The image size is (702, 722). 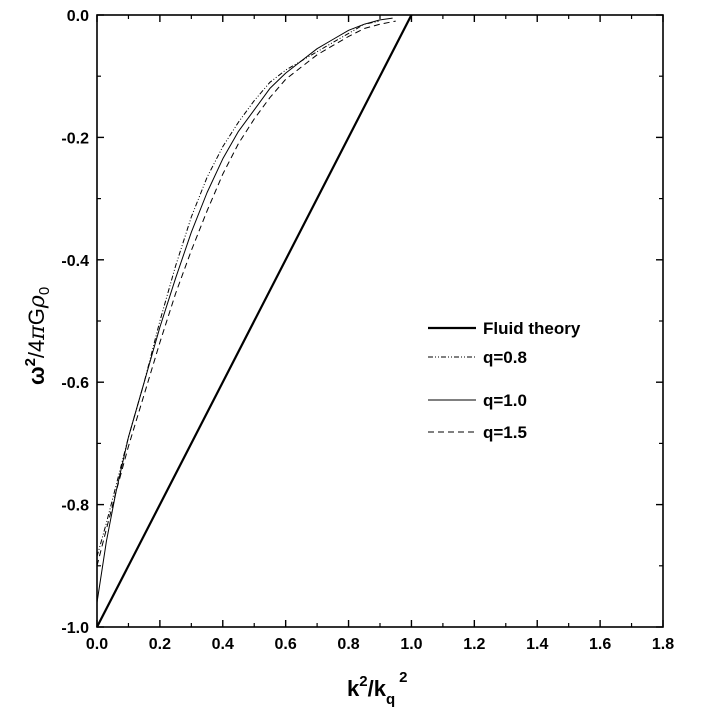 What do you see at coordinates (75, 628) in the screenshot?
I see `y-tick-label: -1.0` at bounding box center [75, 628].